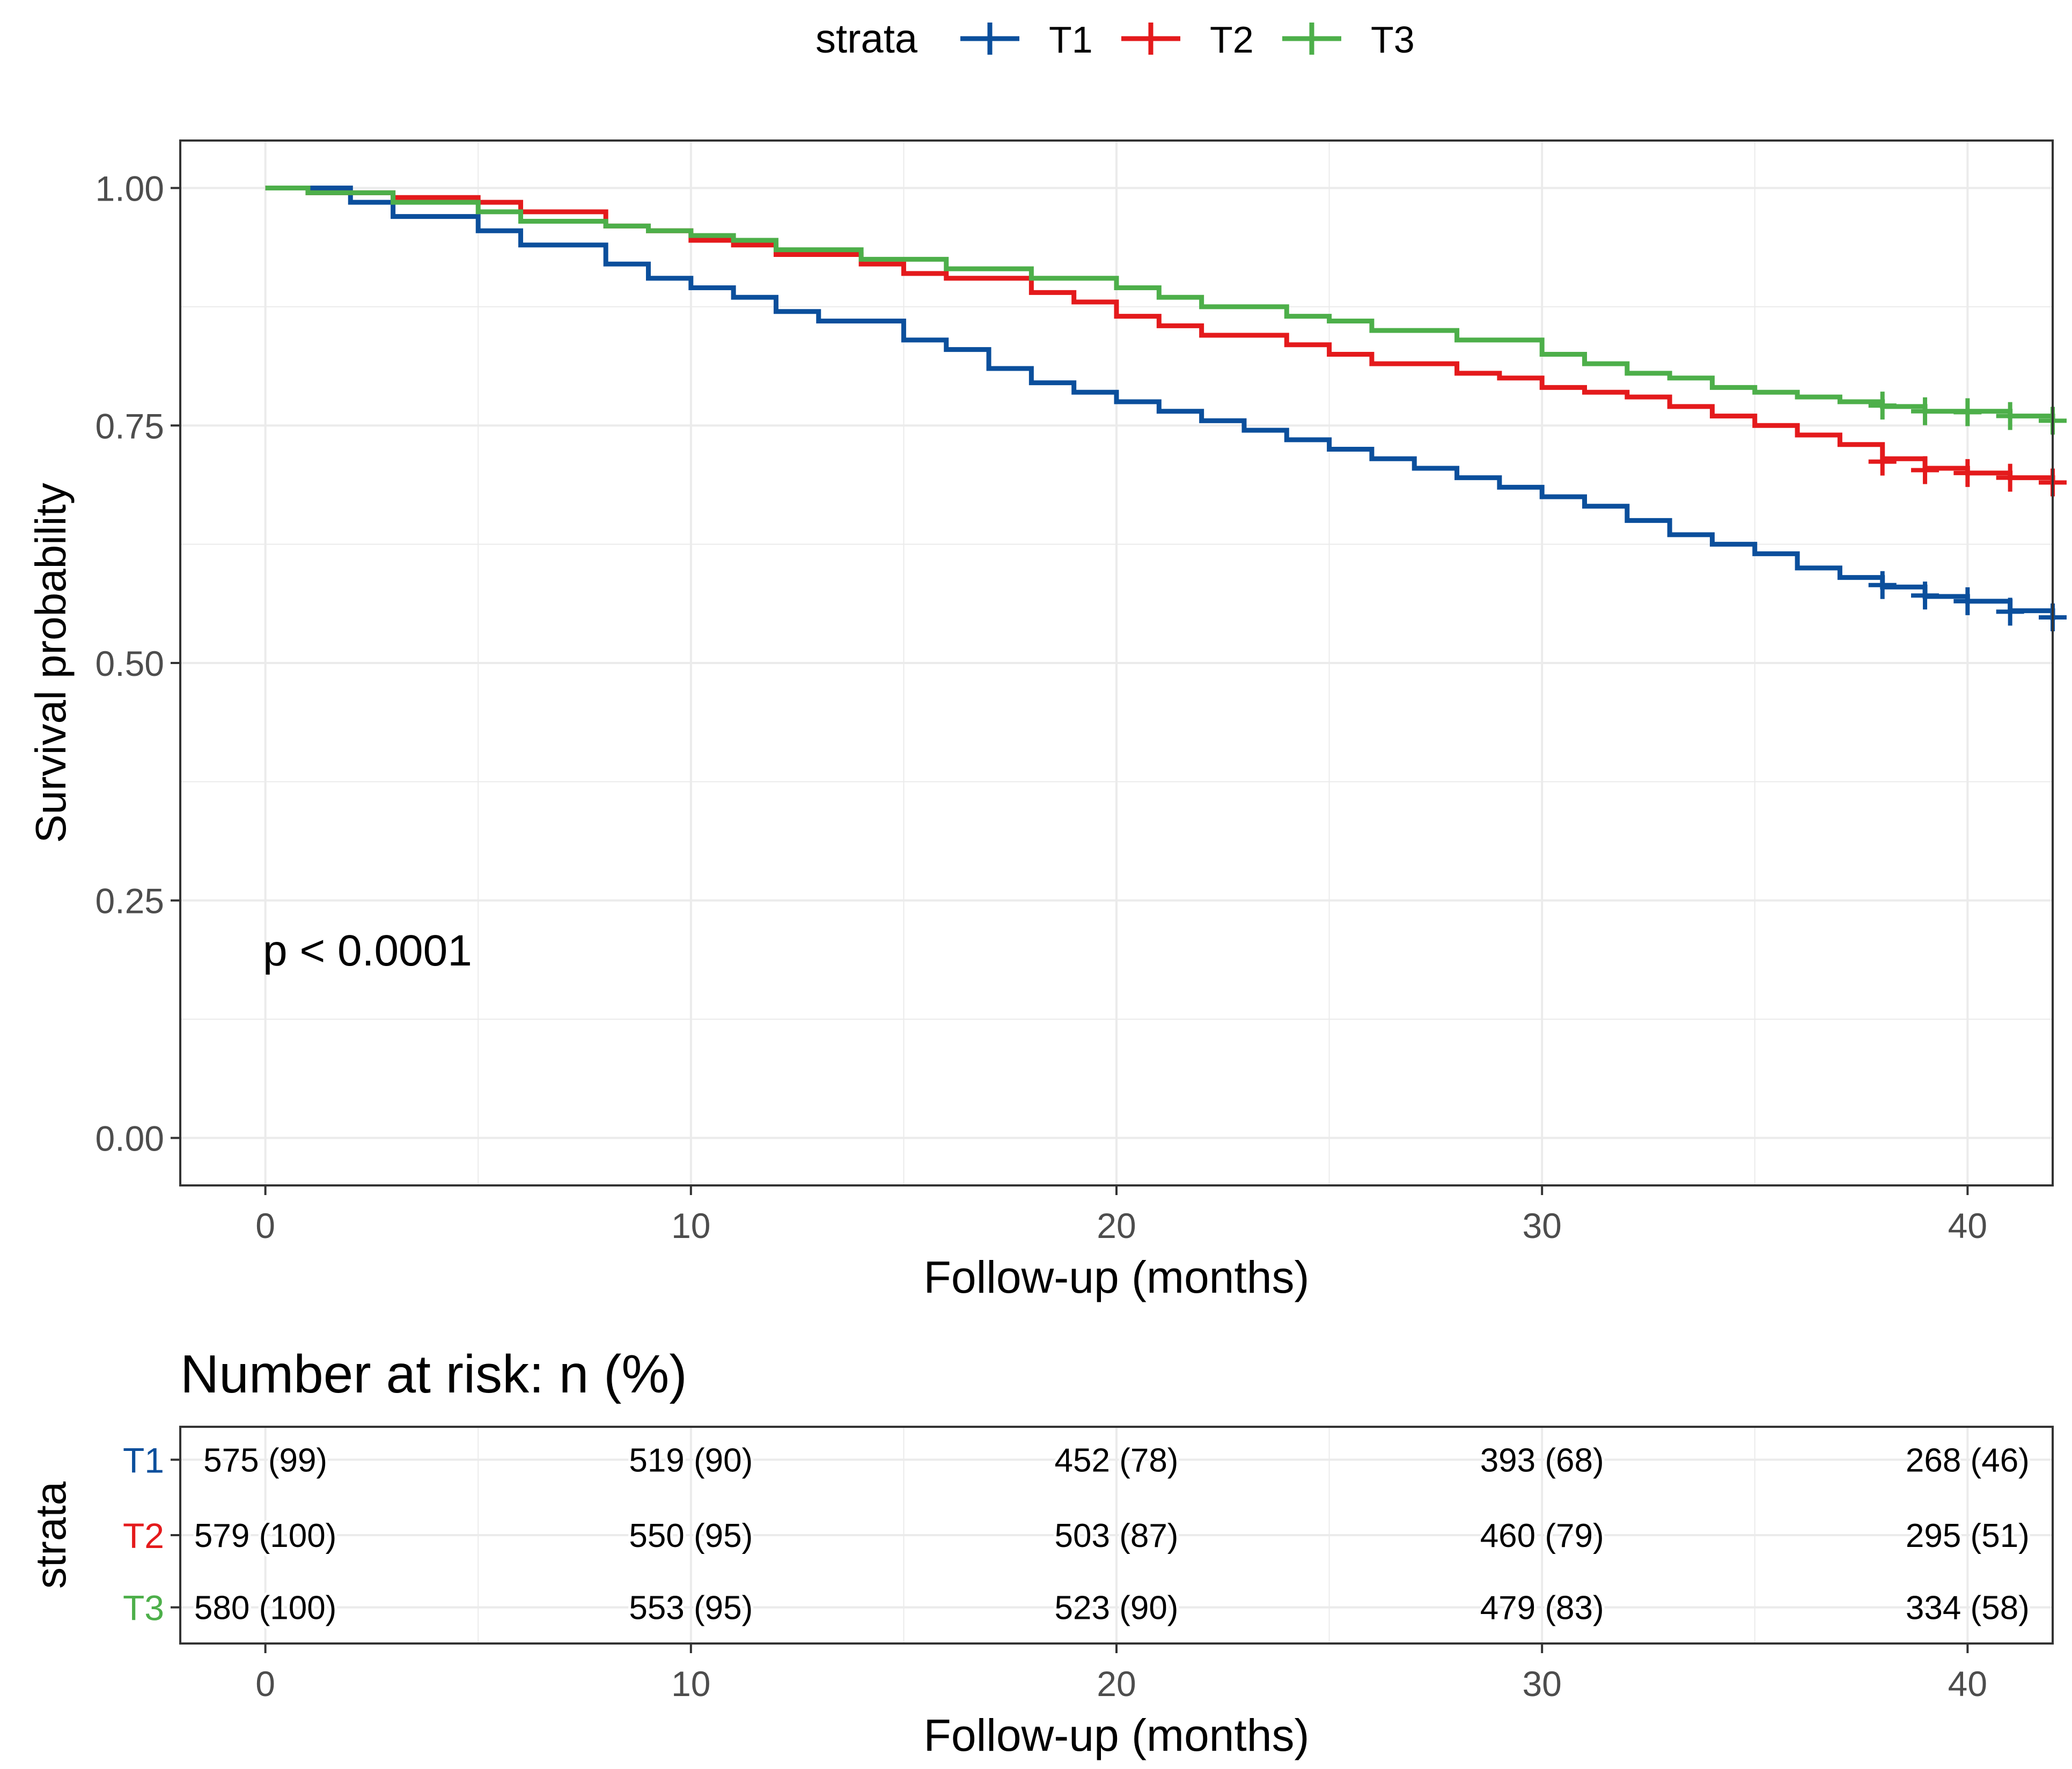  I want to click on risk-cell-t3: 523 (90), so click(1117, 1608).